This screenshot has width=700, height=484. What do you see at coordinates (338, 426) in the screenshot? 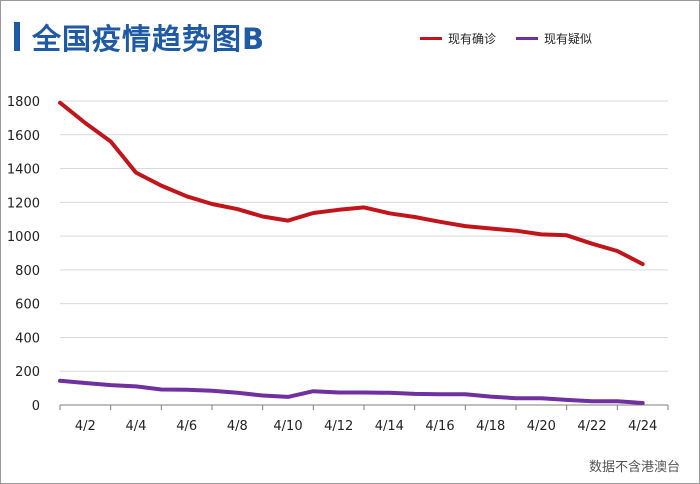
I see `x-tick-label: 4/12` at bounding box center [338, 426].